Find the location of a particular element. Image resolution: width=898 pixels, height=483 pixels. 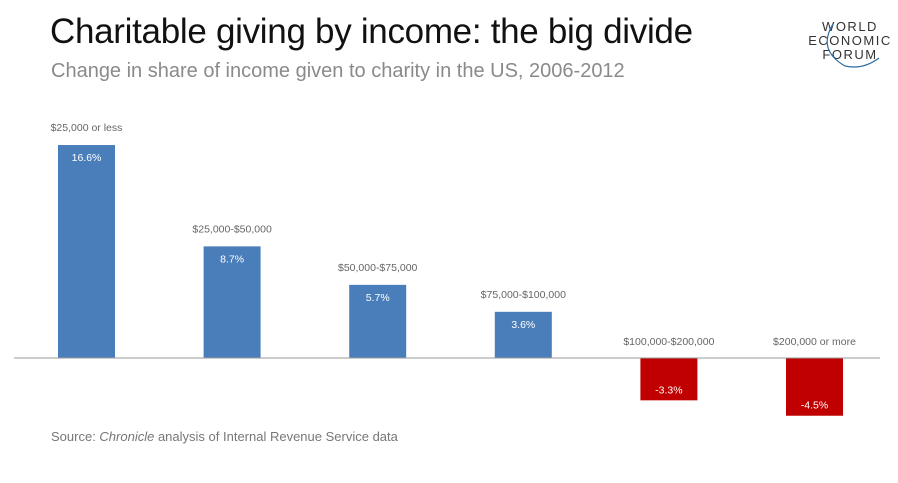

value-label: 8.7% is located at coordinates (232, 259).